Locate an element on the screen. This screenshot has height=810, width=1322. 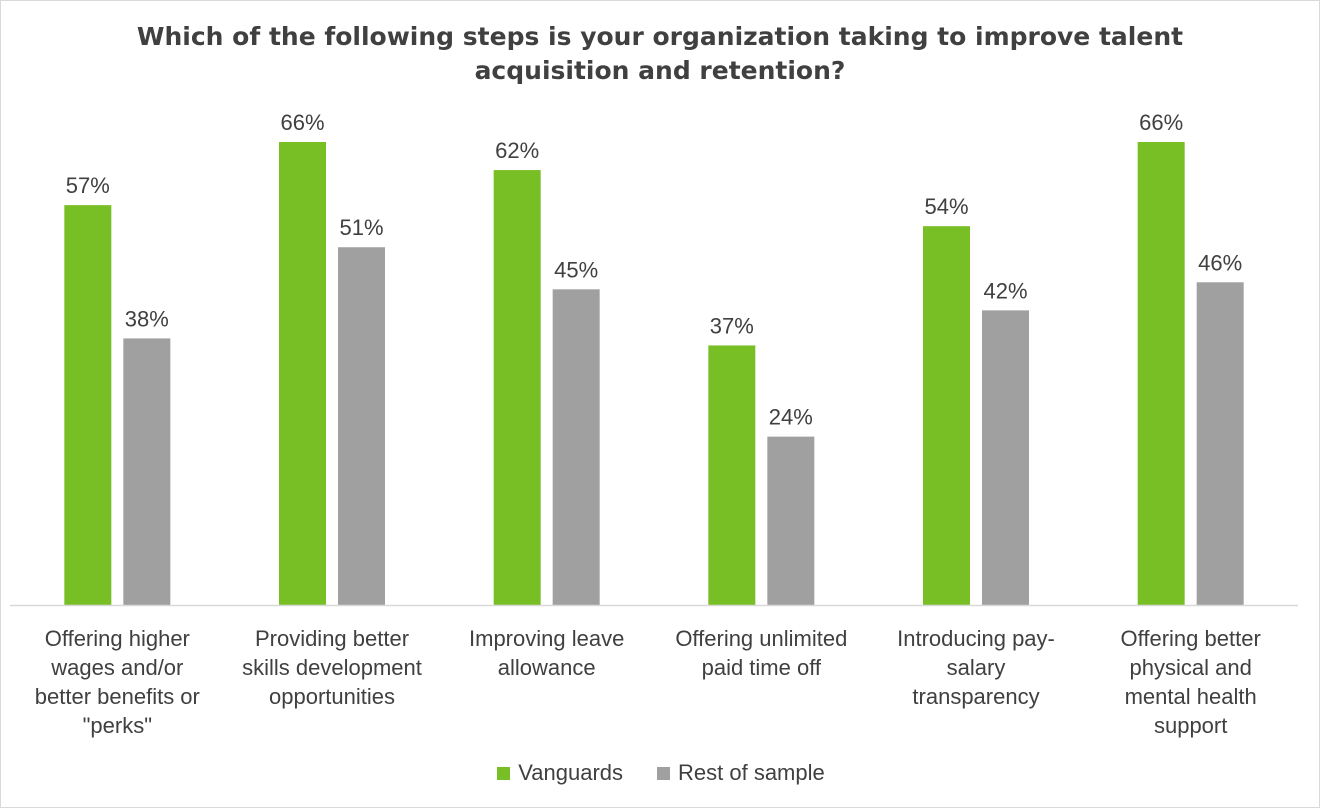
category-label-3: Offering unlimited paid time off is located at coordinates (761, 653).